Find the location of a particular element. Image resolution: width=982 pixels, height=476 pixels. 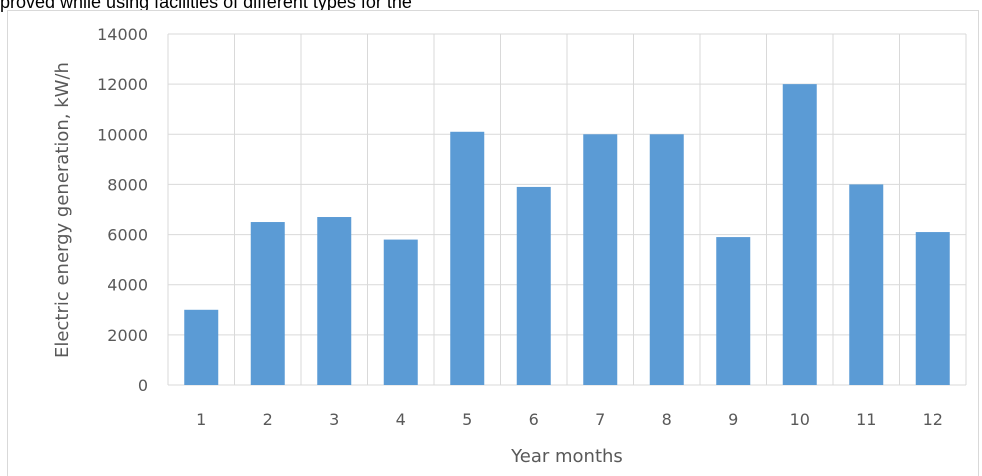

y-tick-label: 2000 is located at coordinates (127, 335).